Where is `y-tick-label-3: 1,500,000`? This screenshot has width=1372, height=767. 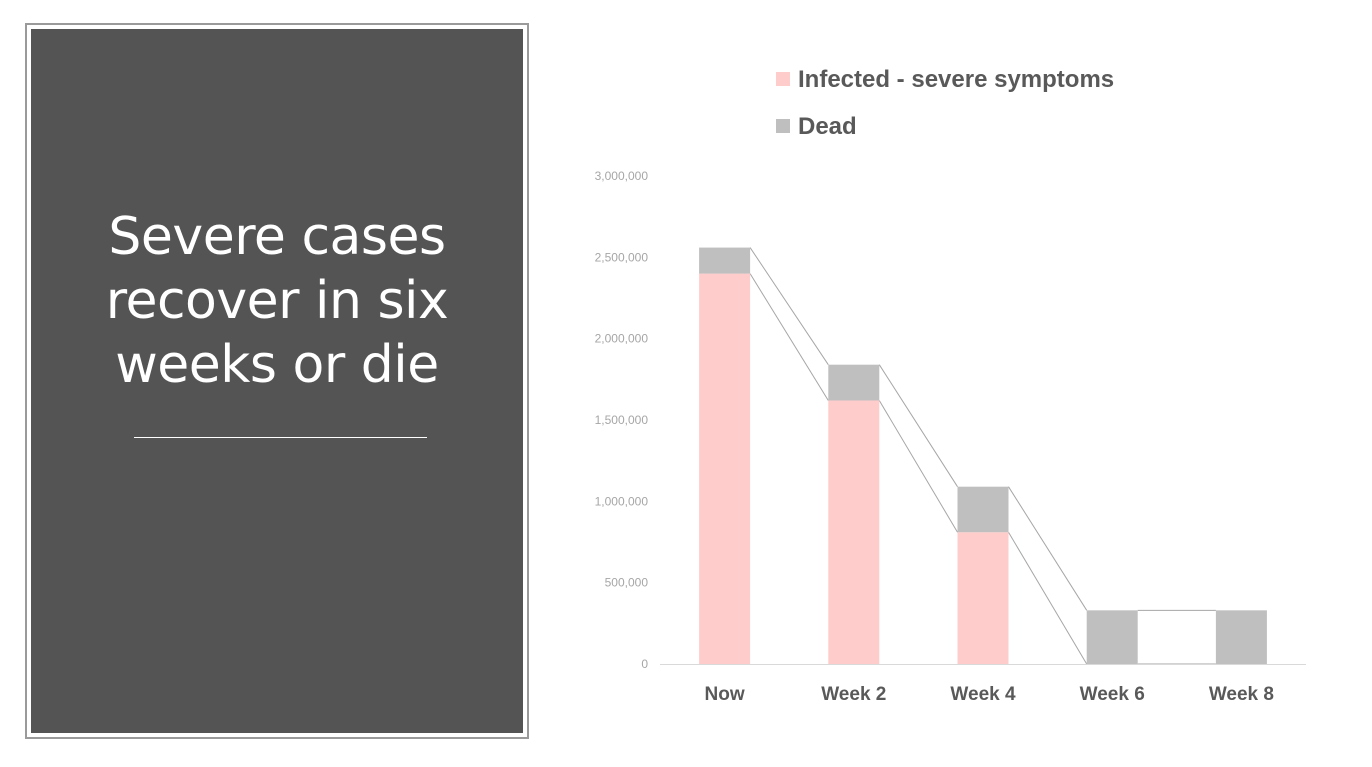 y-tick-label-3: 1,500,000 is located at coordinates (622, 420).